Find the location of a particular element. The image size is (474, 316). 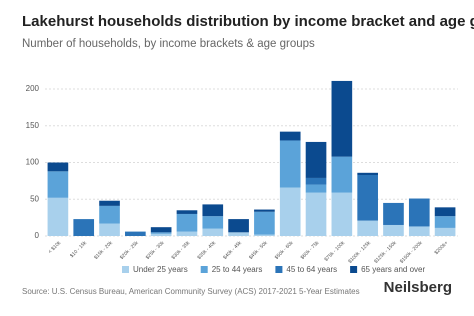

legend-label: 45 to 64 years is located at coordinates (311, 269).